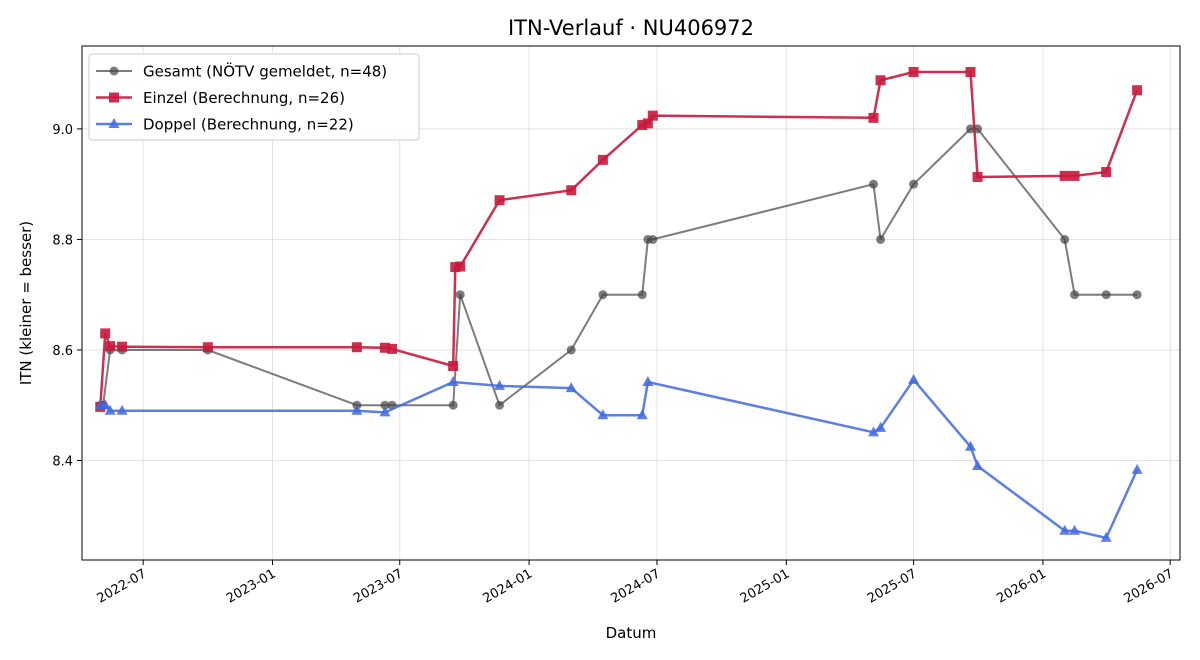 The image size is (1200, 660). I want to click on legend-item-gesamt: Gesamt (NÖTV gemeldet, n=48), so click(241, 71).